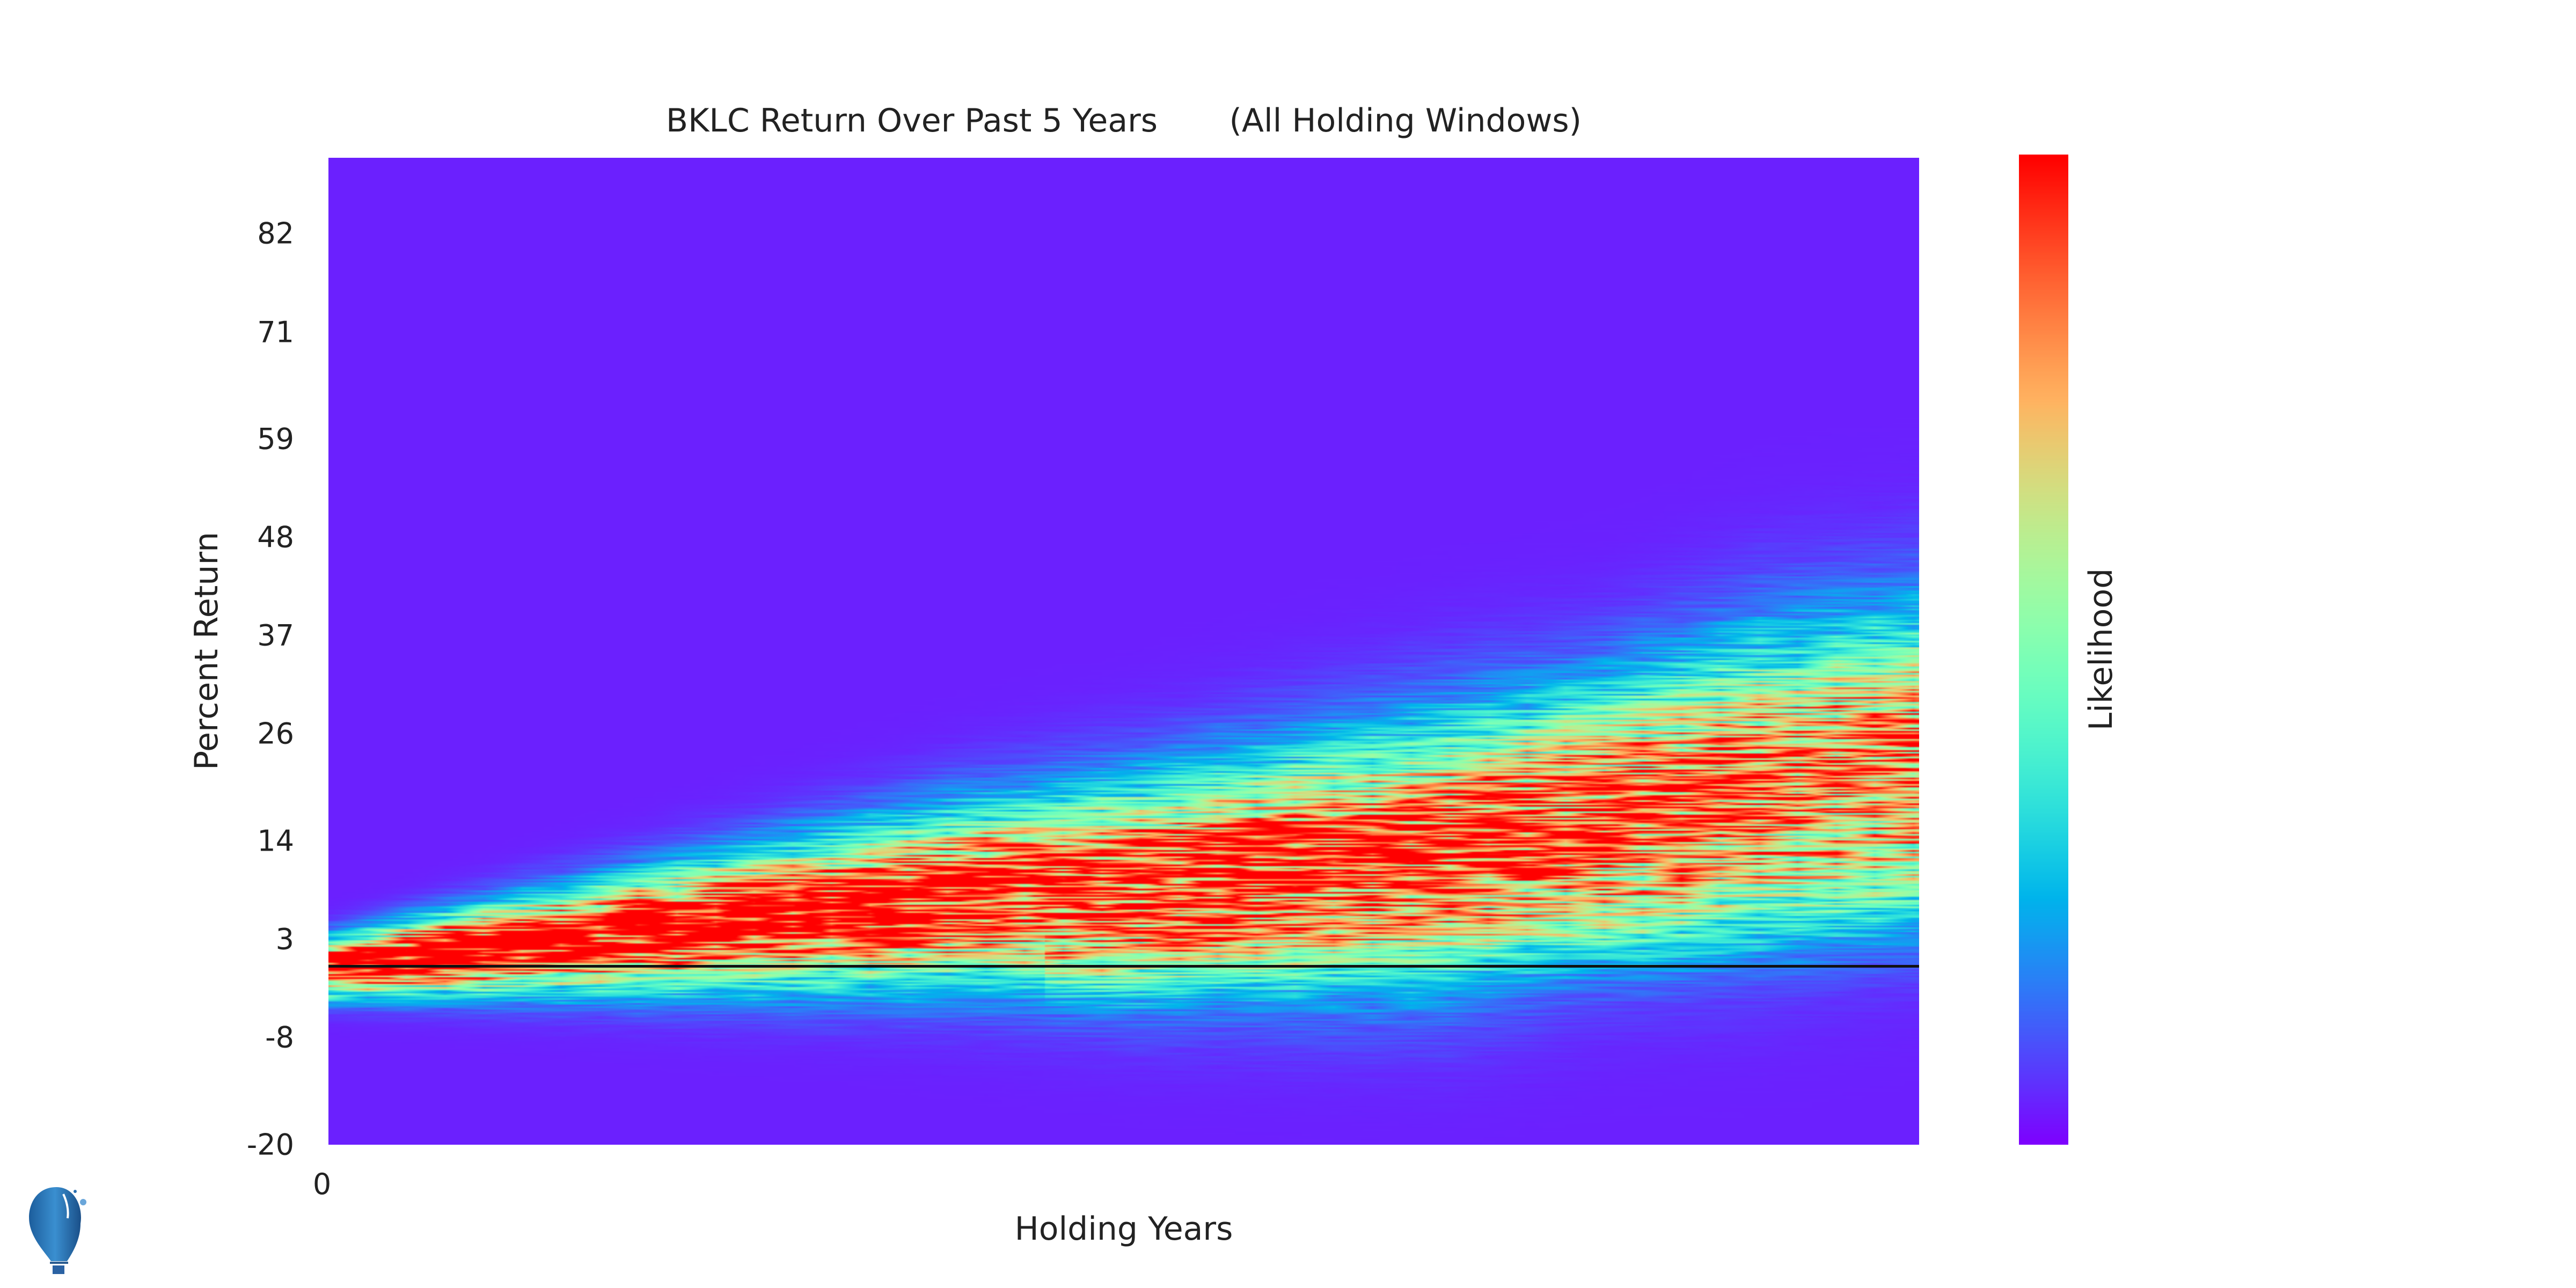  Describe the element at coordinates (275, 537) in the screenshot. I see `y-tick-label: 48` at that location.